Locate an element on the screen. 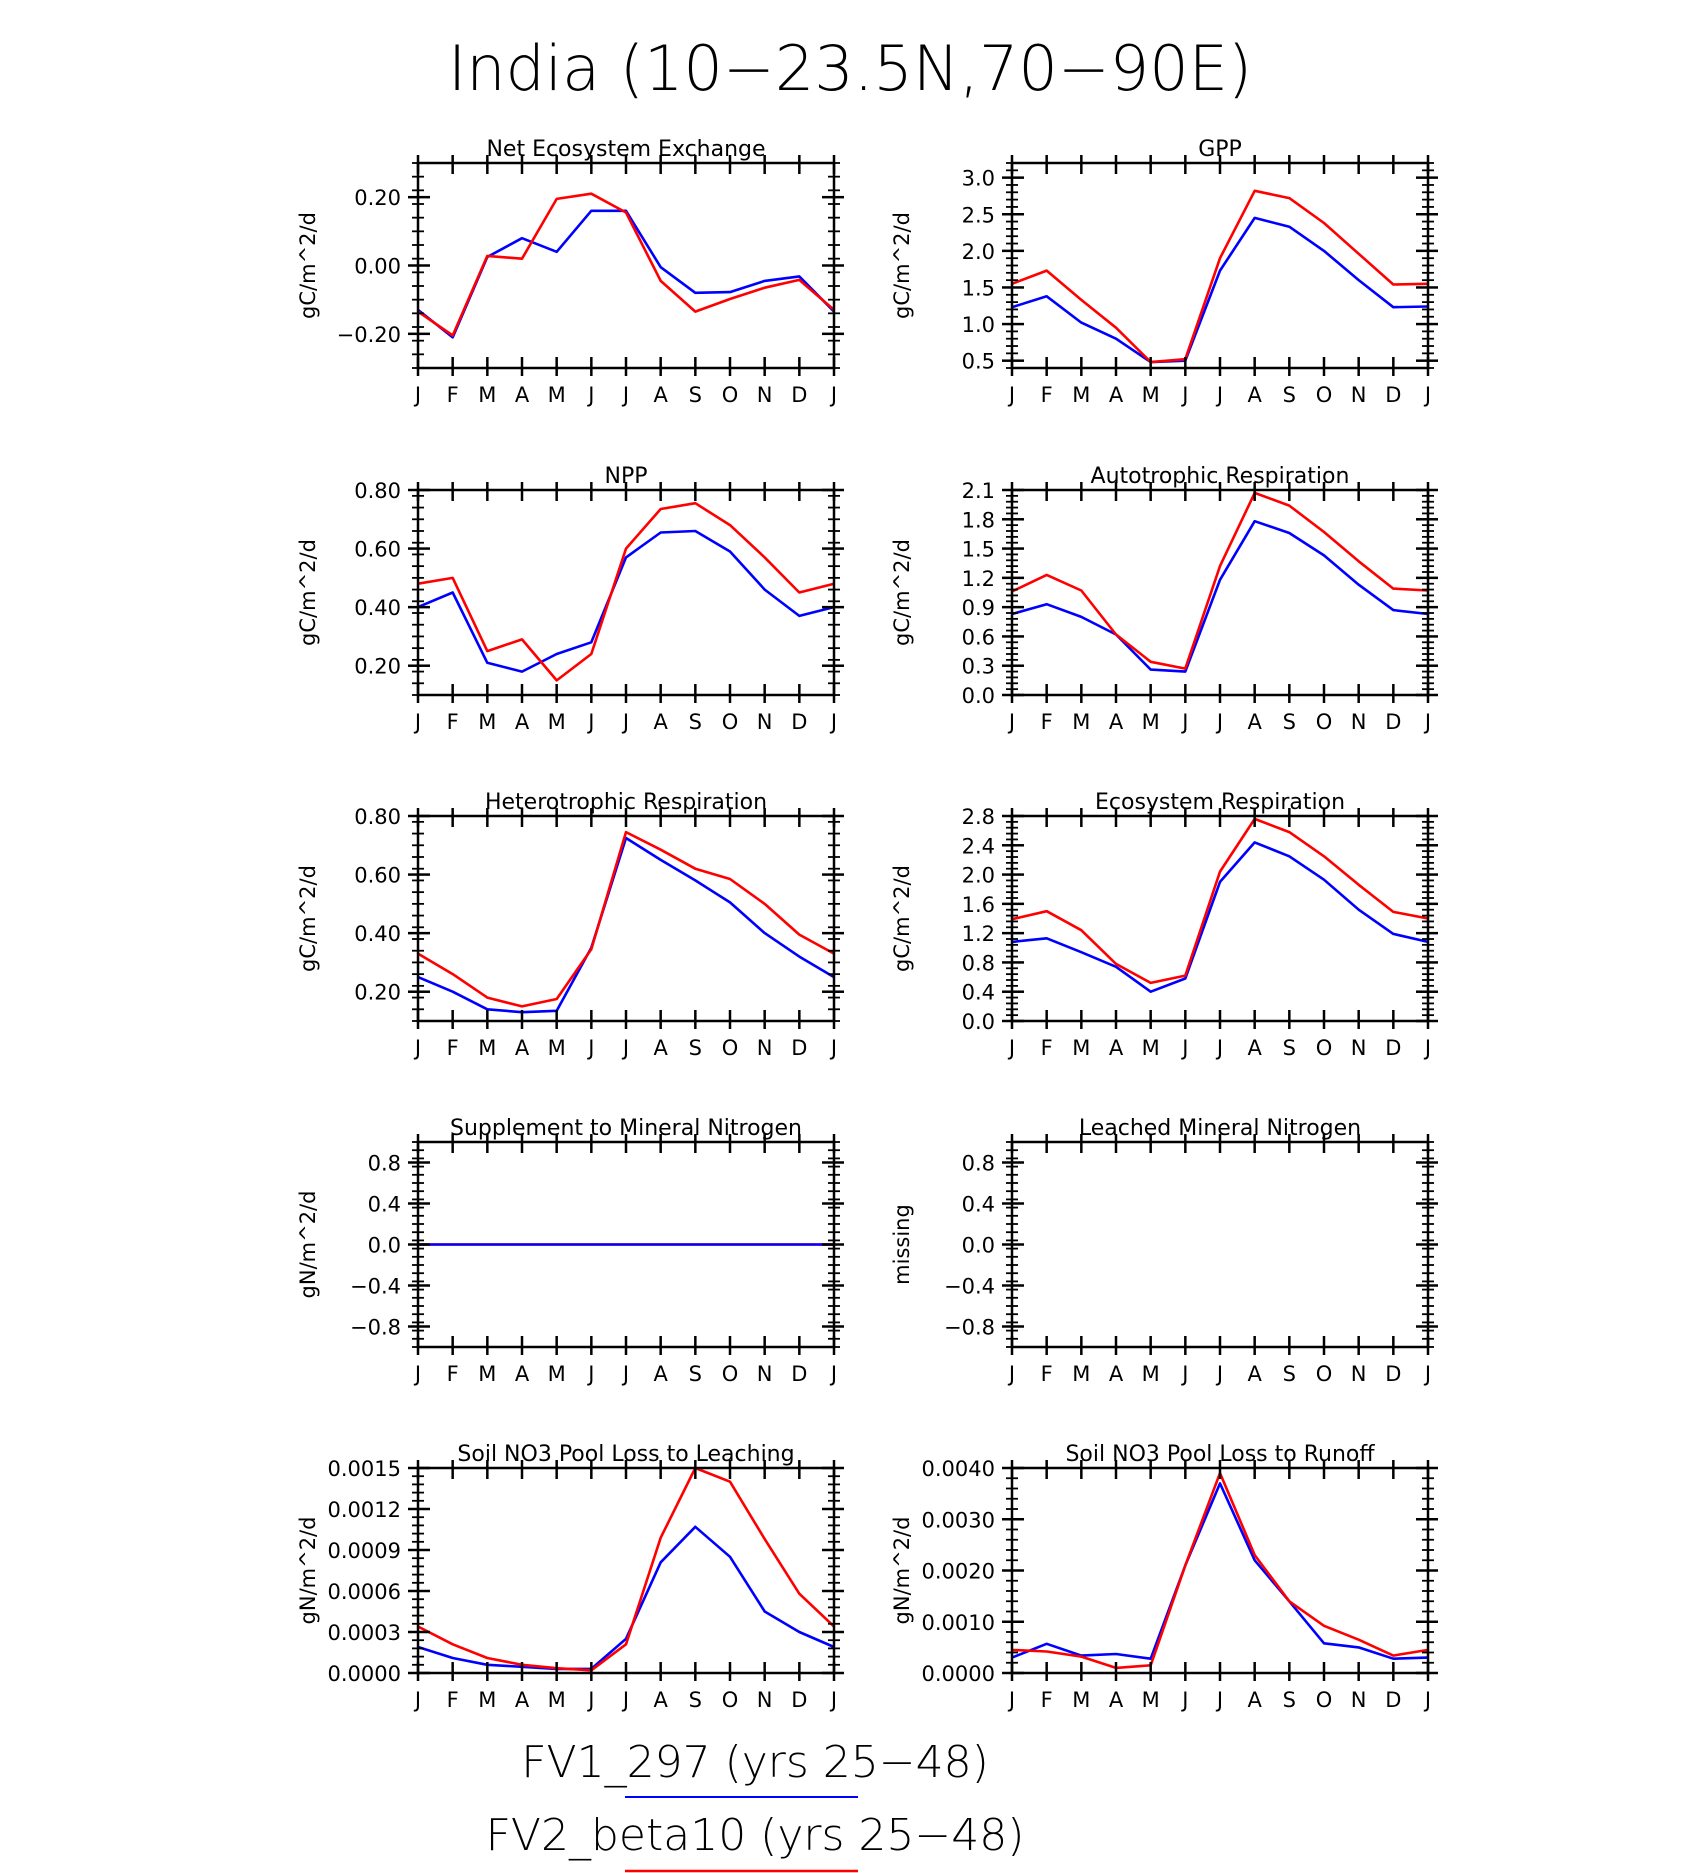 The image size is (1700, 1873). legend-entry-fv2: FV2_beta10 (yrs 25−48) is located at coordinates (755, 1835).